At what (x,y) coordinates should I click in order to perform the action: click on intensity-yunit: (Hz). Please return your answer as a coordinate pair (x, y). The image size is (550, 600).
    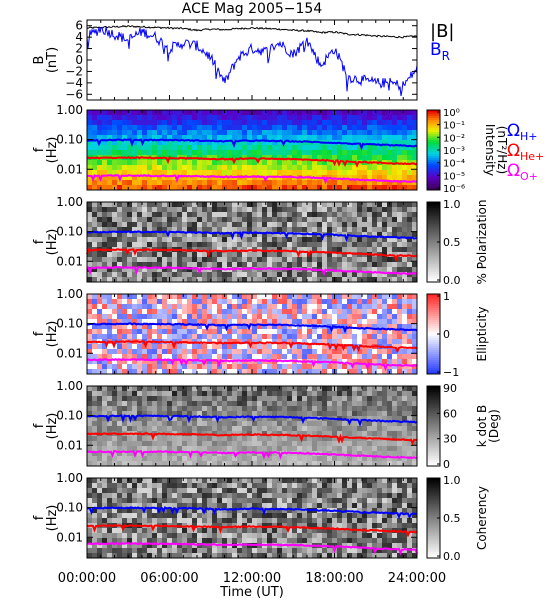
    Looking at the image, I should click on (52, 150).